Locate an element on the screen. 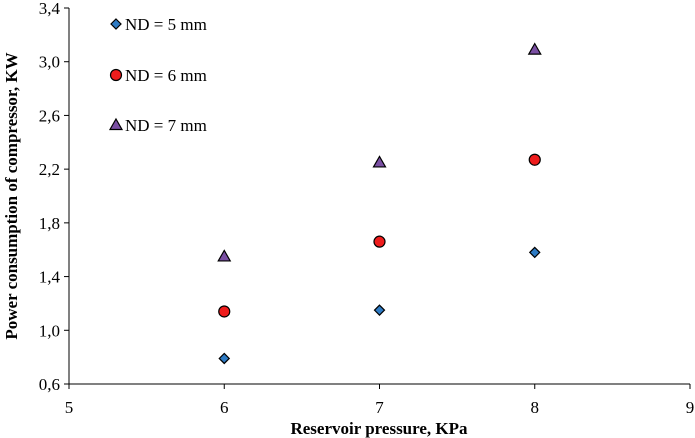 The width and height of the screenshot is (695, 438). legend-label: ND = 5 mm is located at coordinates (166, 24).